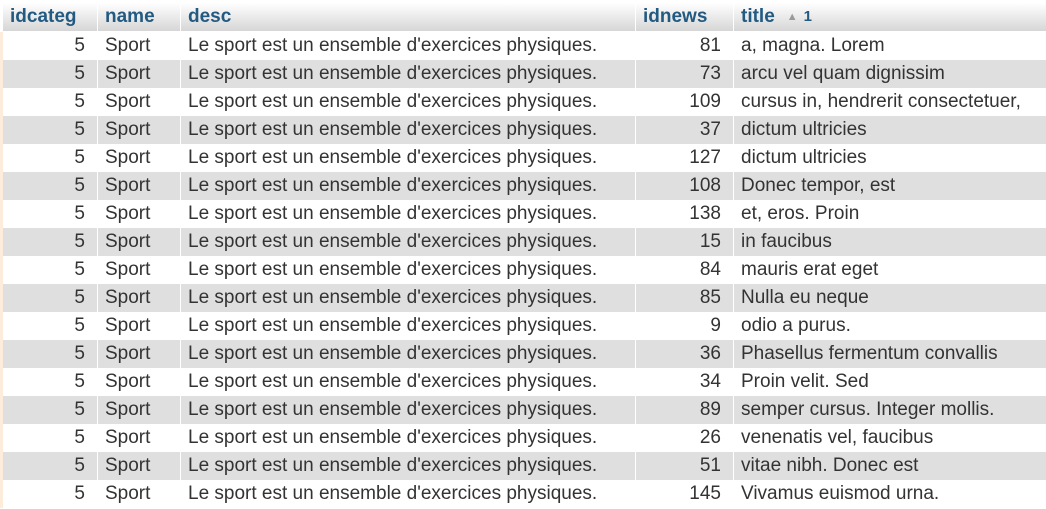  Describe the element at coordinates (808, 16) in the screenshot. I see `sort-order-number: 1` at that location.